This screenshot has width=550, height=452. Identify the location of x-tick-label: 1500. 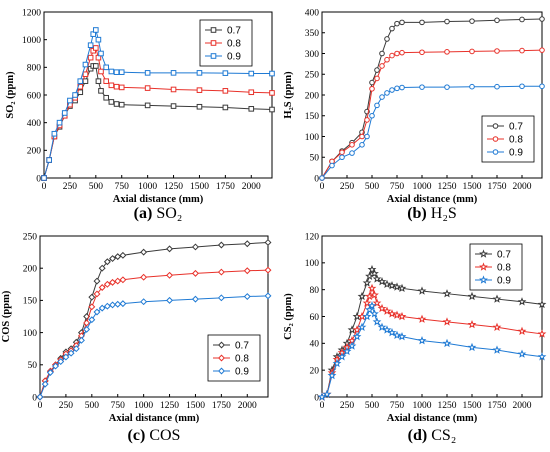
(195, 406).